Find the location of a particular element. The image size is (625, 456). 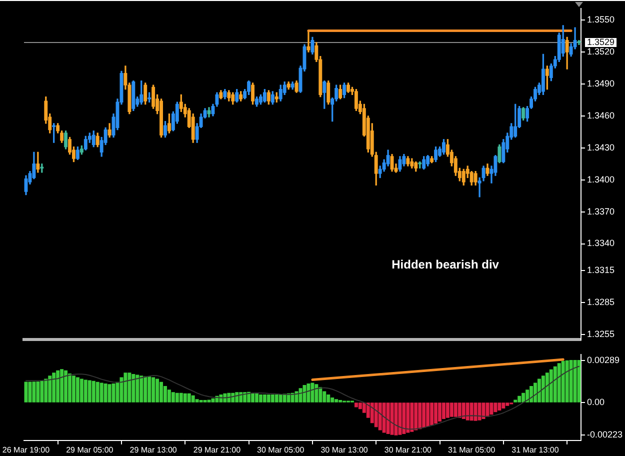

x-tick-label: 26 Mar 19:00 is located at coordinates (26, 449).